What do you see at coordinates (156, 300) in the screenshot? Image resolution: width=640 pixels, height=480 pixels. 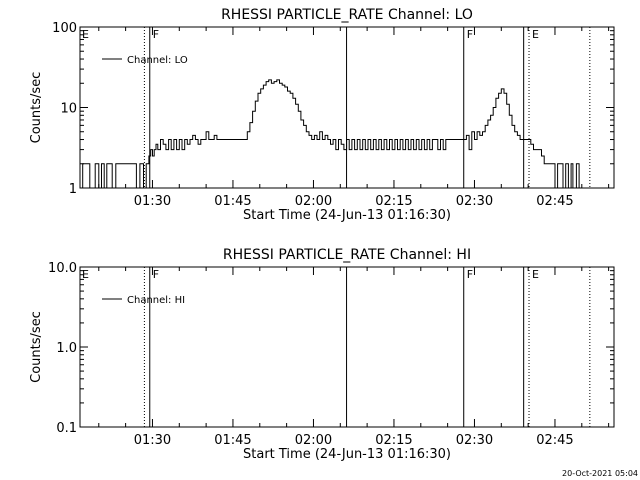 I see `legend-label: Channel: HI` at bounding box center [156, 300].